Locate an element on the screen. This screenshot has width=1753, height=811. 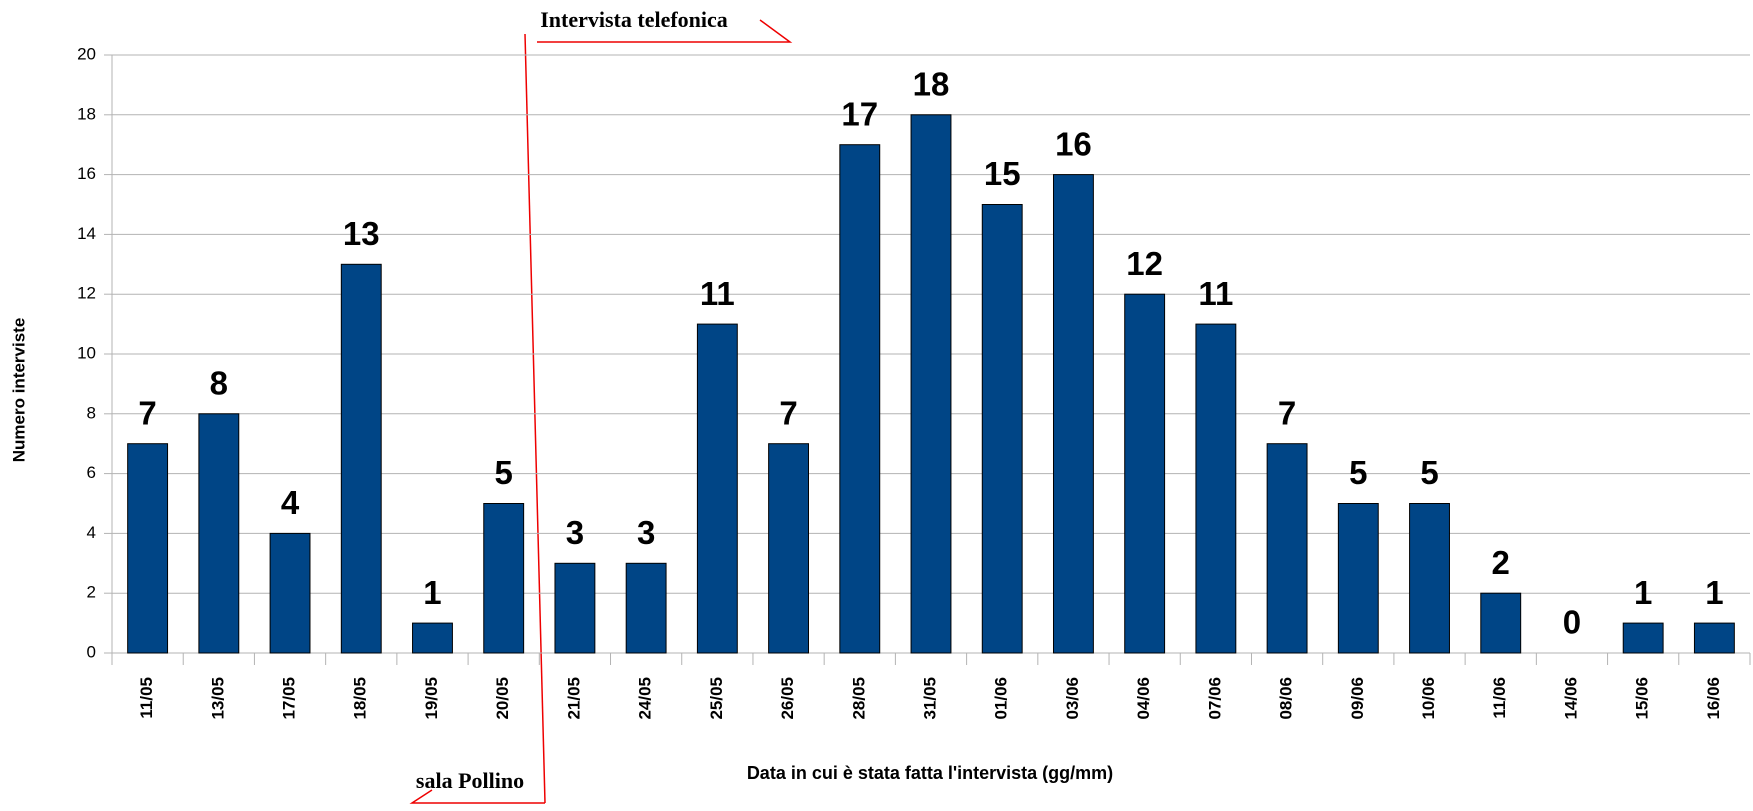
y-tick-label: 2 is located at coordinates (91, 592).